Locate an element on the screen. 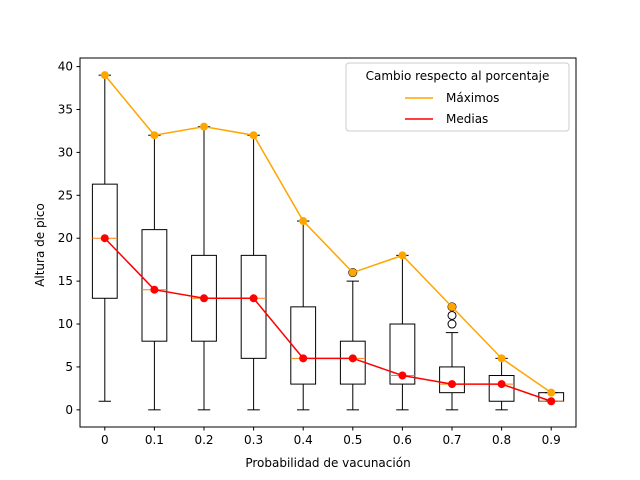  x-tick-label: 0.5 is located at coordinates (352, 440).